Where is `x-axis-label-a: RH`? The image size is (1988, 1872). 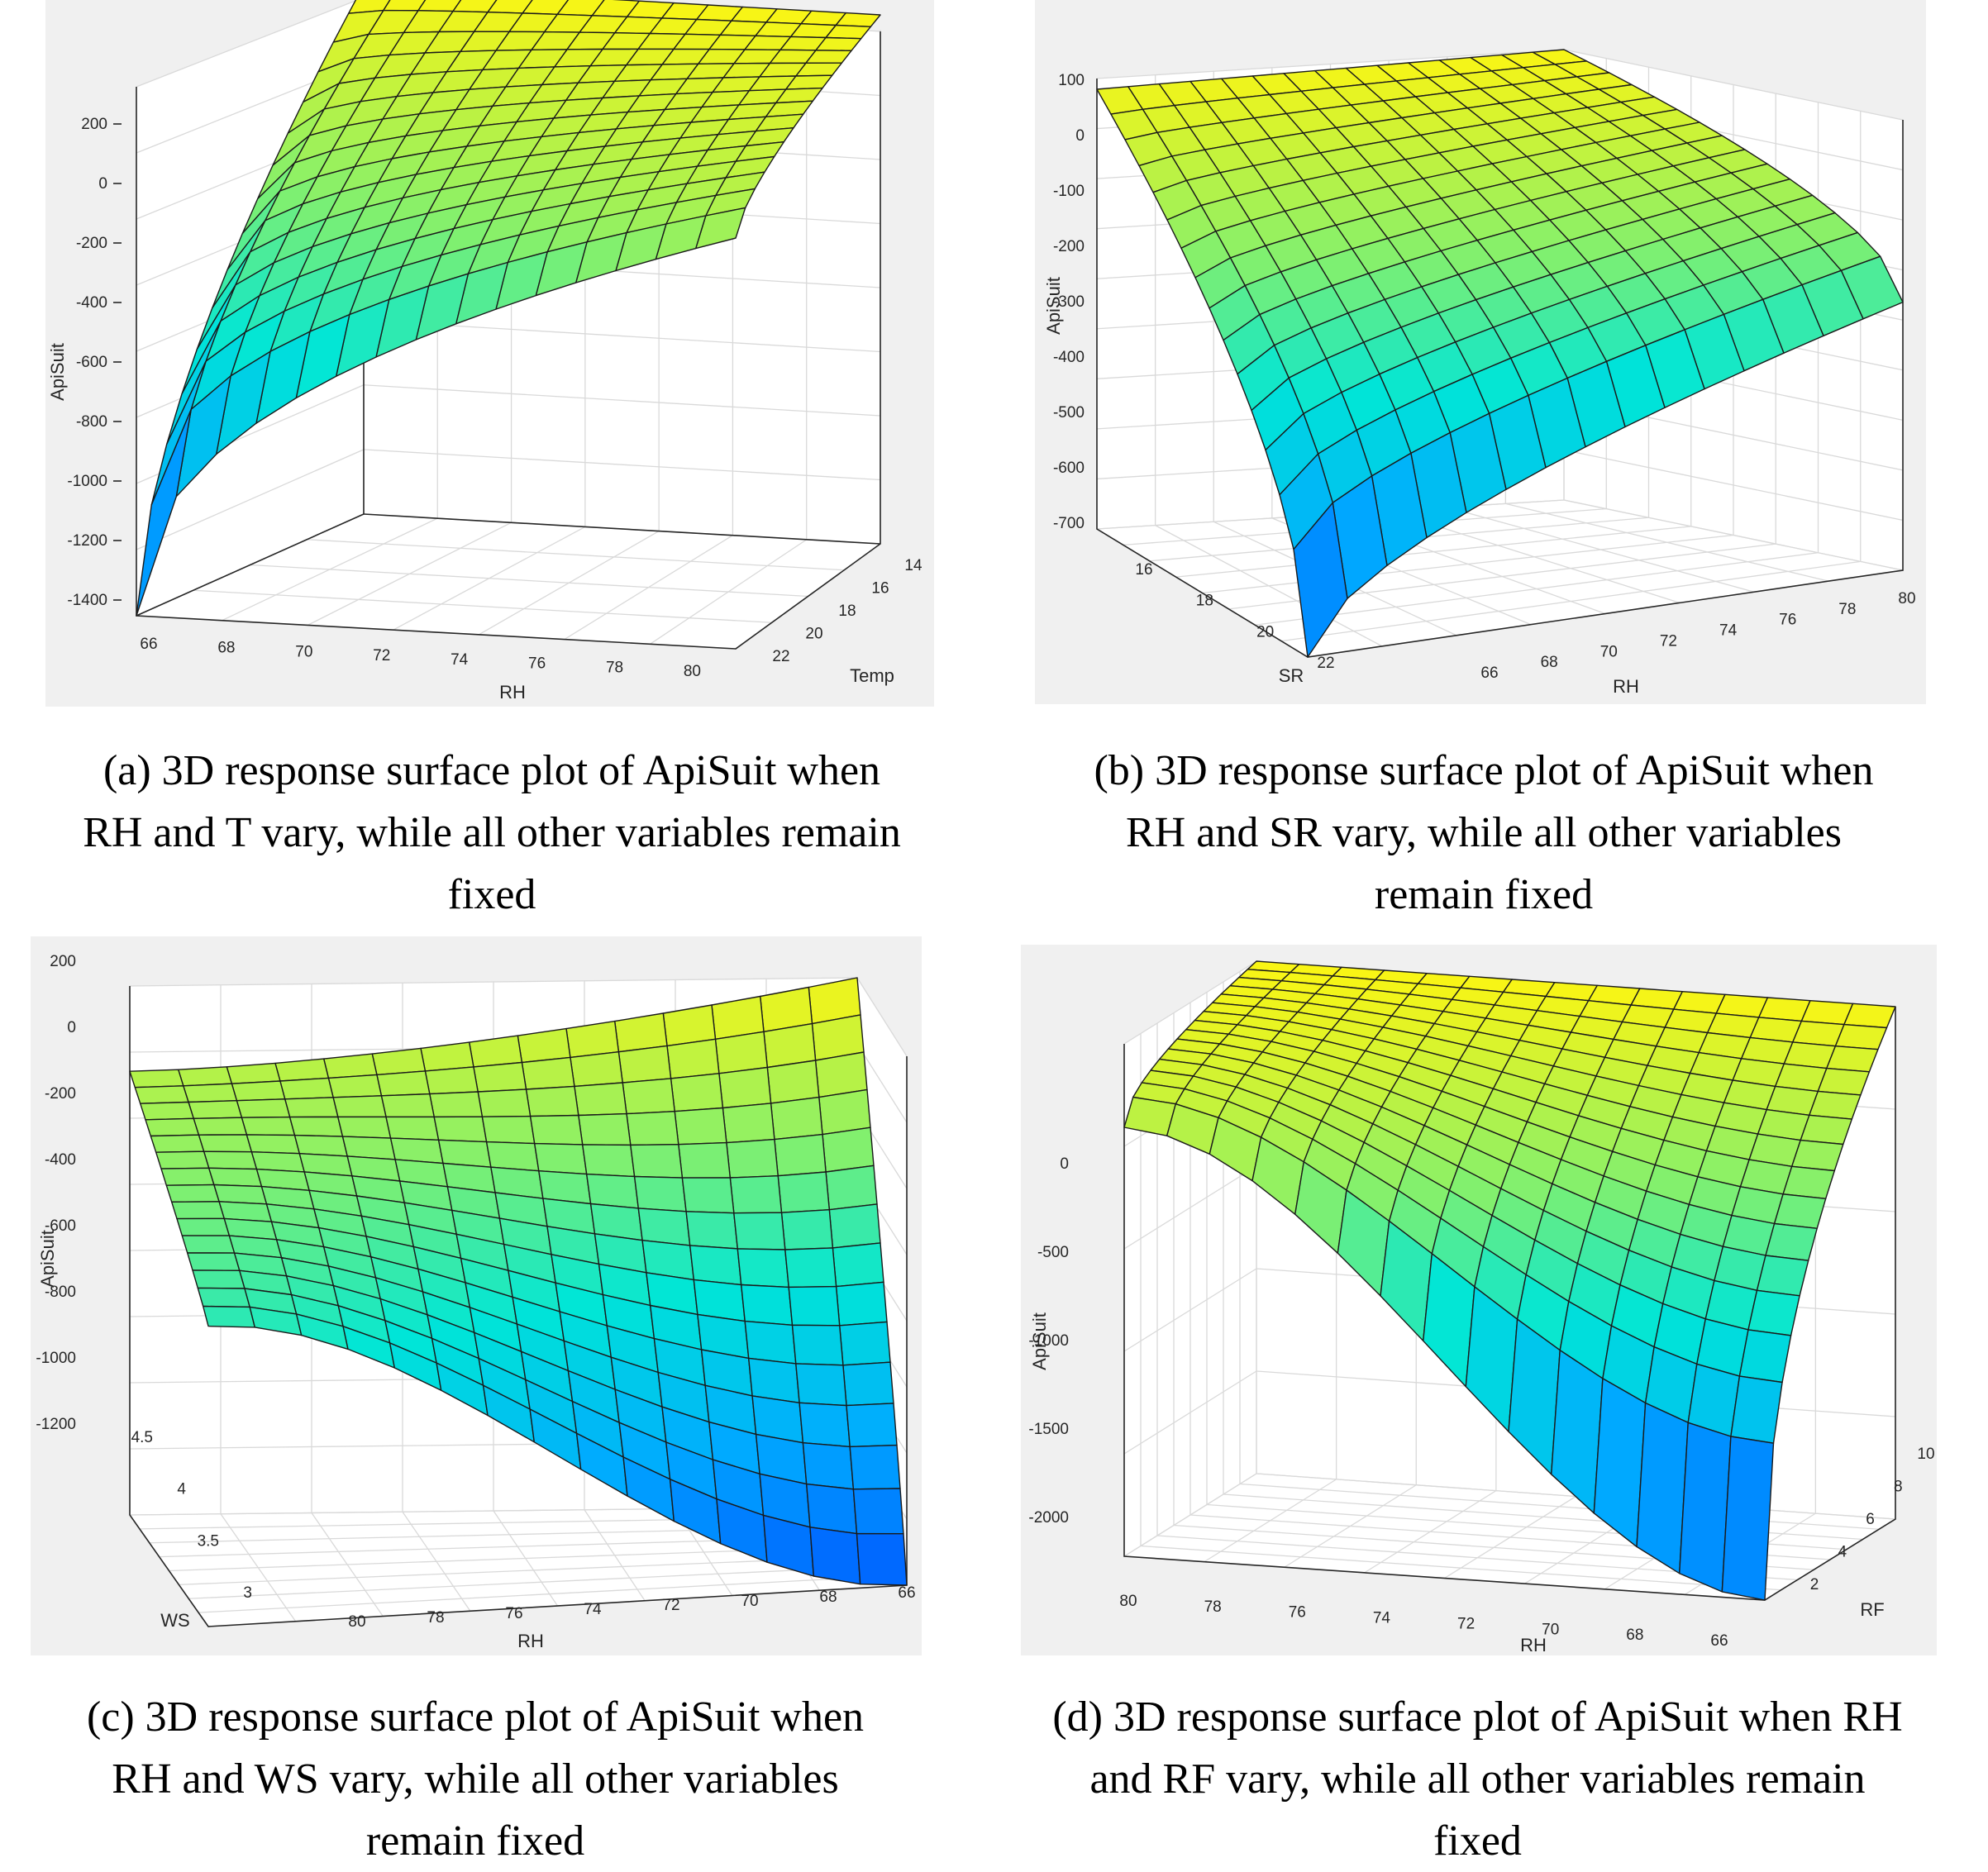 x-axis-label-a: RH is located at coordinates (512, 692).